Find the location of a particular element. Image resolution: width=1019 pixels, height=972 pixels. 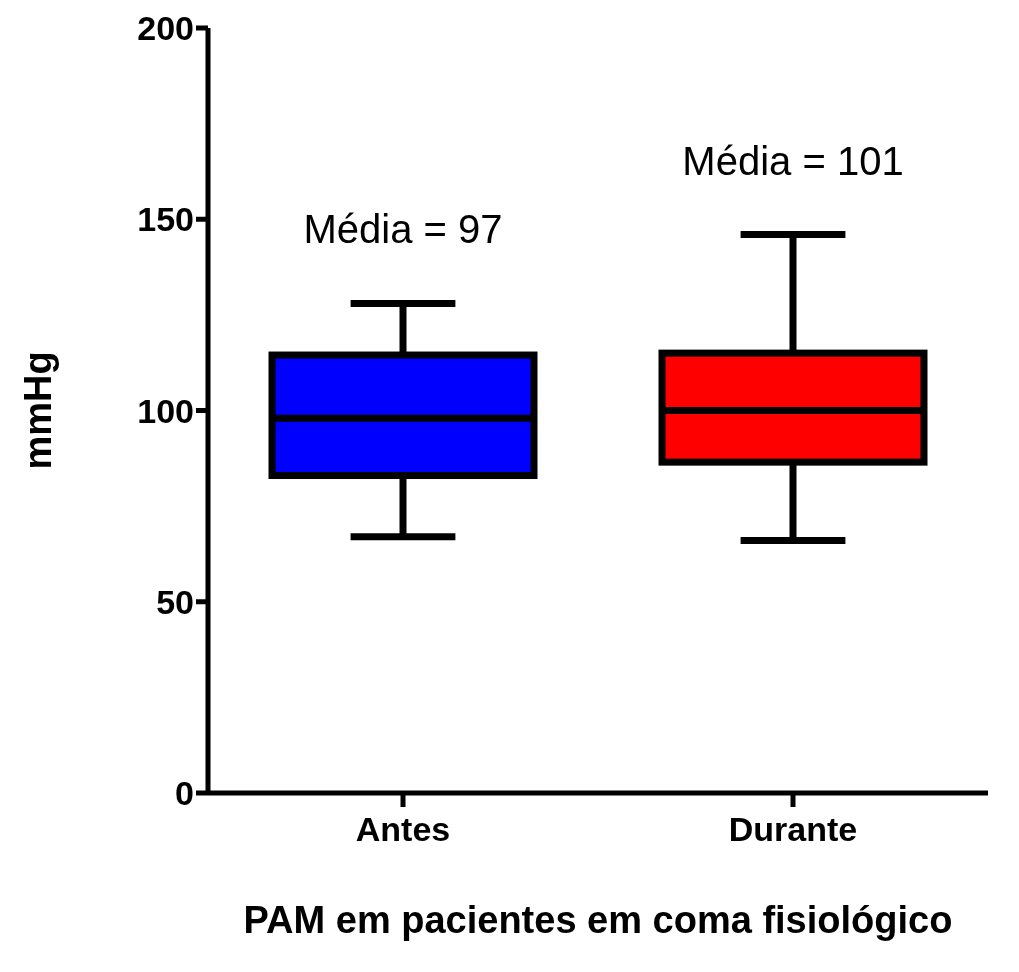

annotation: Média = 97 is located at coordinates (403, 229).